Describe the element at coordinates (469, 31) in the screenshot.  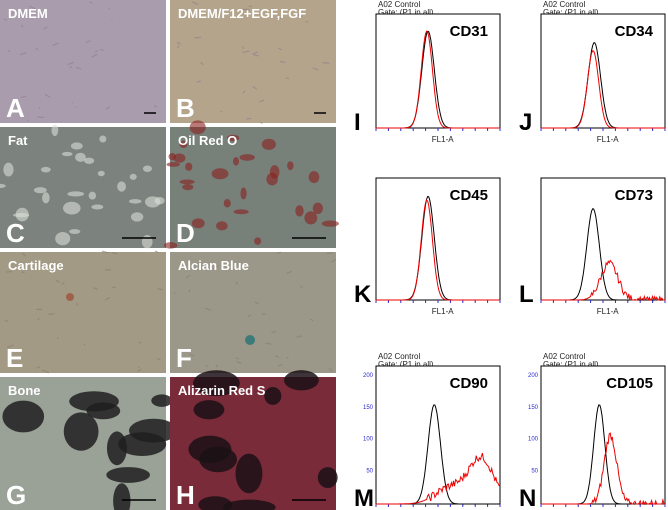
I see `marker-label: CD31` at that location.